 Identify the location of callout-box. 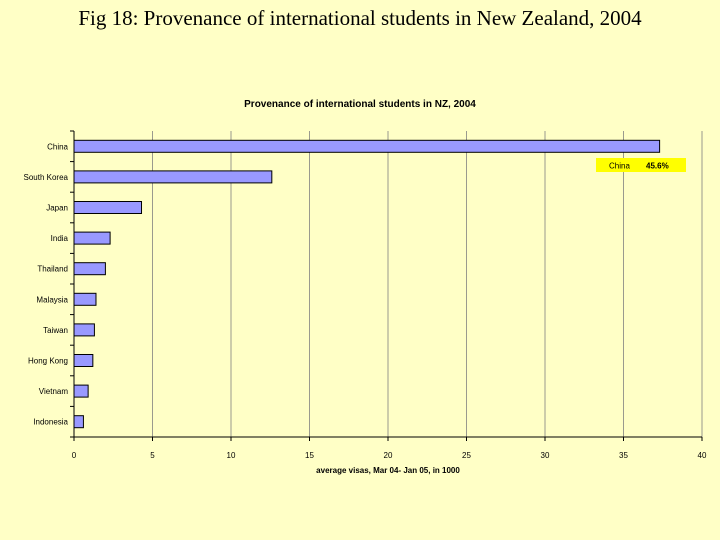
(641, 165).